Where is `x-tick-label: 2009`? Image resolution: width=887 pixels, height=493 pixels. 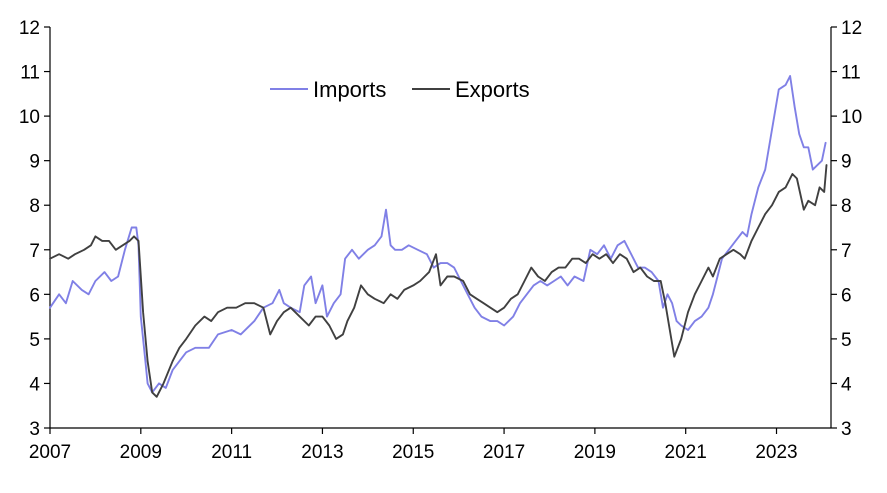 x-tick-label: 2009 is located at coordinates (141, 452).